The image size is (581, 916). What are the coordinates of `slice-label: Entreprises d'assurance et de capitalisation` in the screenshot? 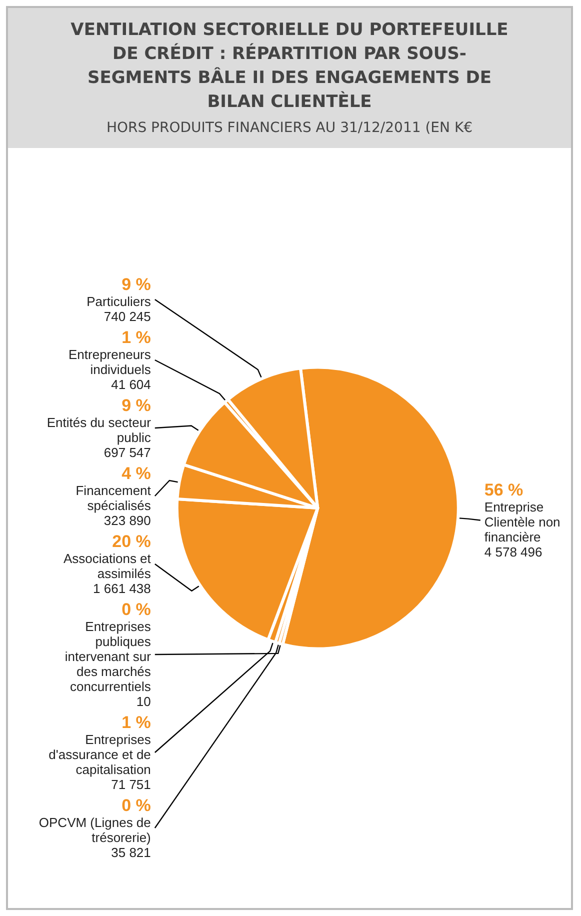 It's located at (100, 754).